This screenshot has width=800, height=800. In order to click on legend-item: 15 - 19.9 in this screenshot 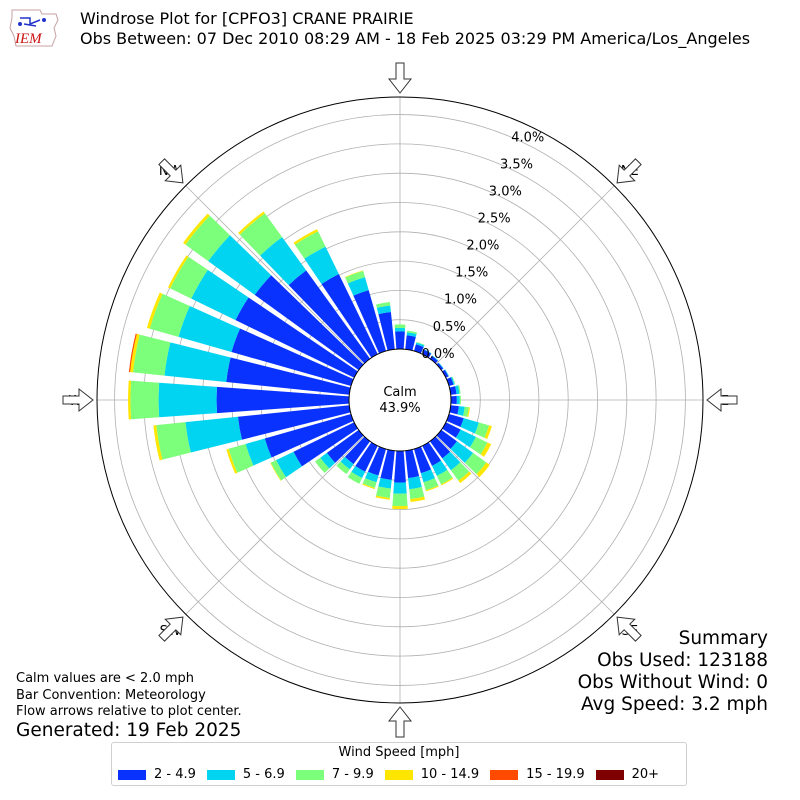, I will do `click(537, 774)`.